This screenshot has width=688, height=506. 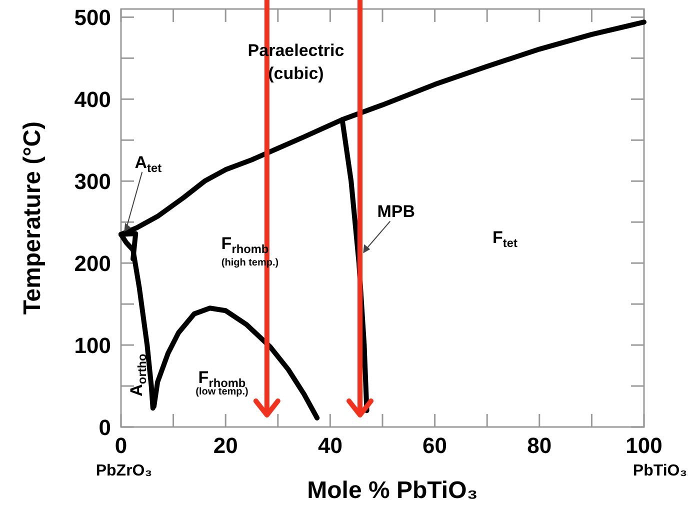 I want to click on x-tick-label: 80, so click(x=539, y=445).